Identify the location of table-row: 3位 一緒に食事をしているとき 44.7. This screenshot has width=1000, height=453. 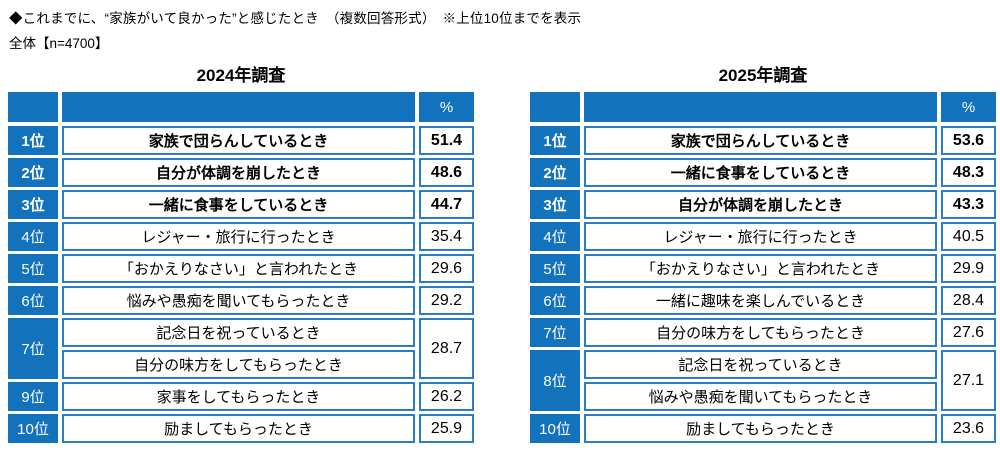
(241, 204).